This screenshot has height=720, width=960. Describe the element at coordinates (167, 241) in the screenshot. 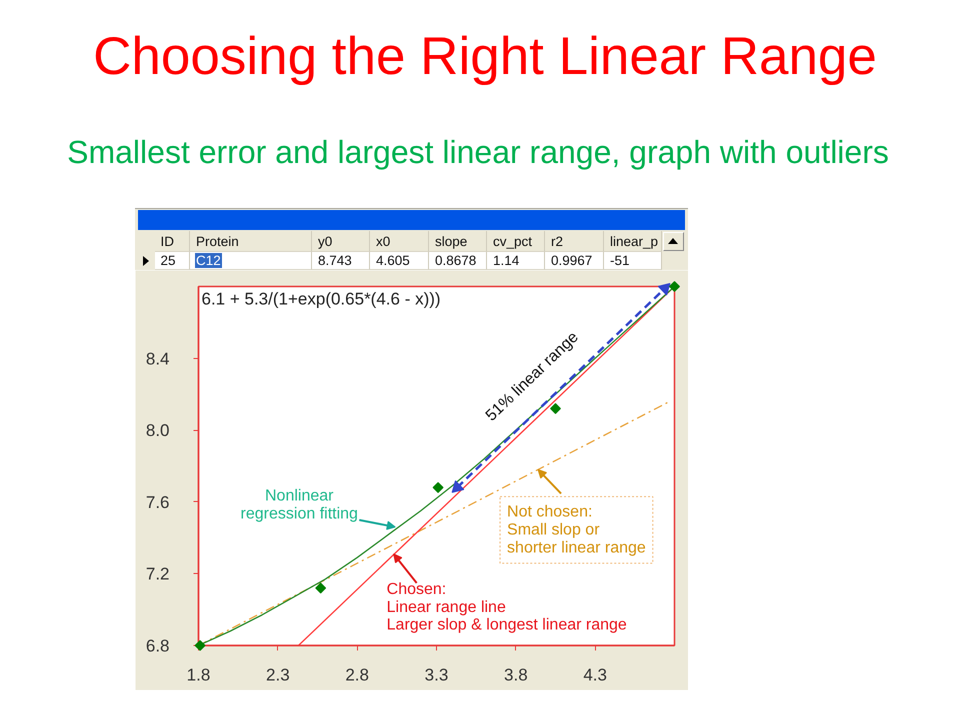

I see `text: ID` at that location.